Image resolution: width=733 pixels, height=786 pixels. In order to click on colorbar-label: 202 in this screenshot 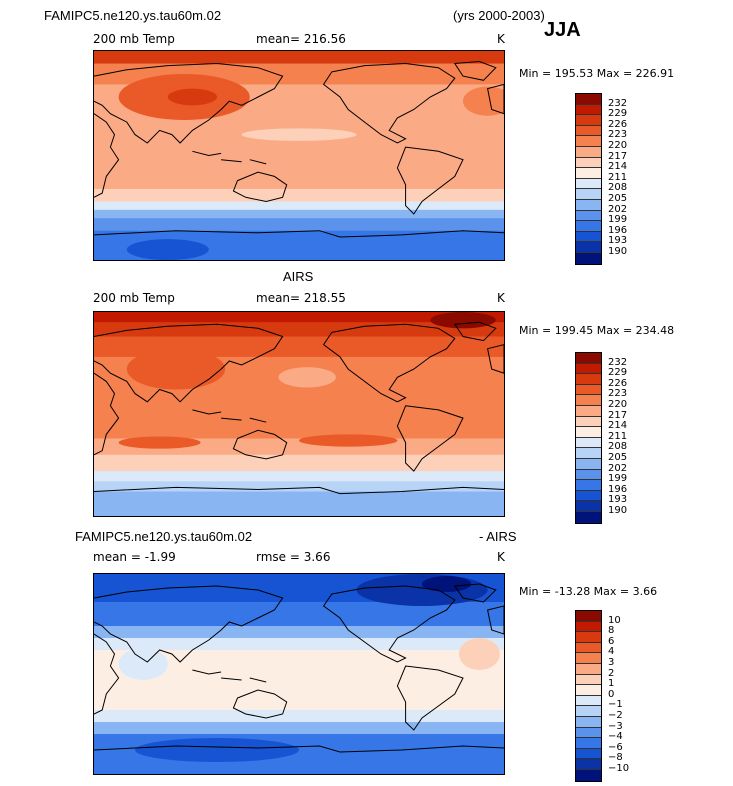, I will do `click(618, 468)`.